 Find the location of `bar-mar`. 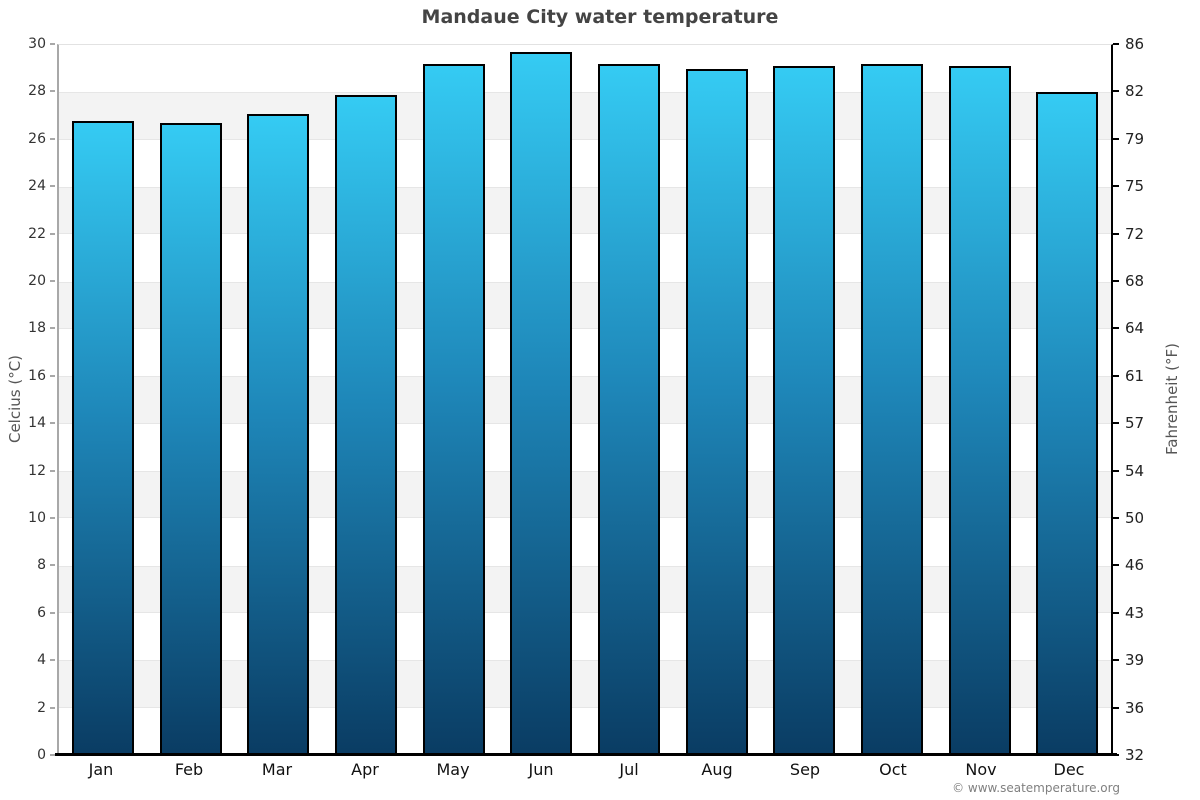

bar-mar is located at coordinates (278, 434).